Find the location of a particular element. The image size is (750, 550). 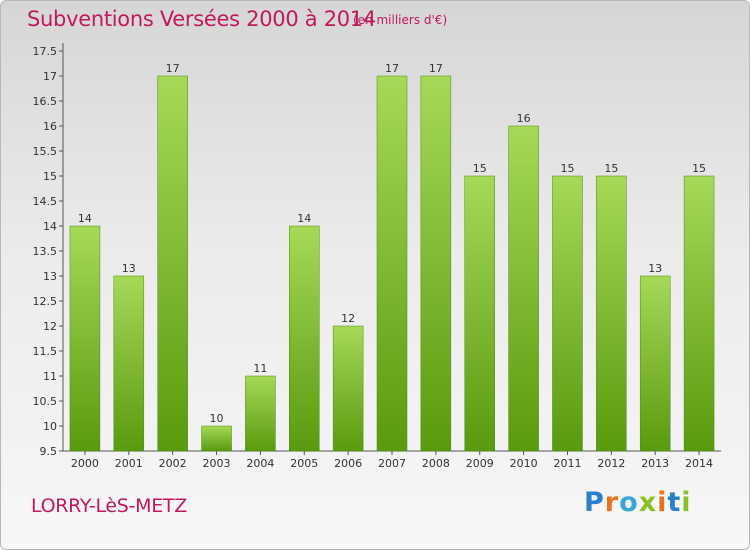

y-tick-label: 12.5 is located at coordinates (45, 301).